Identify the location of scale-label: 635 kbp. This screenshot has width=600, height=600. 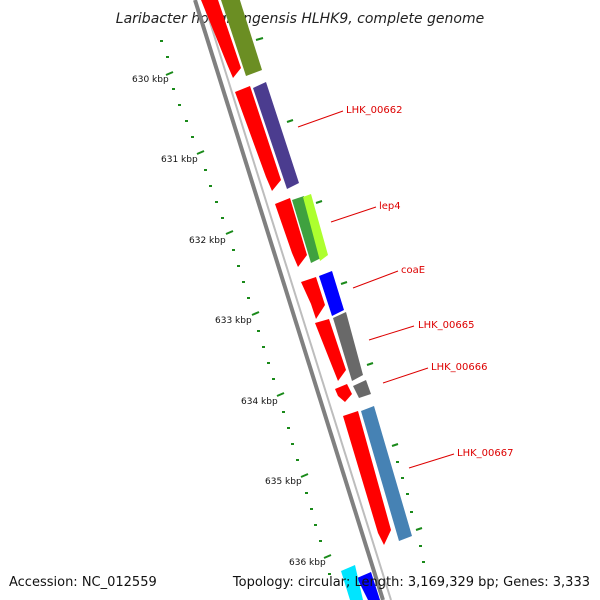
(283, 482).